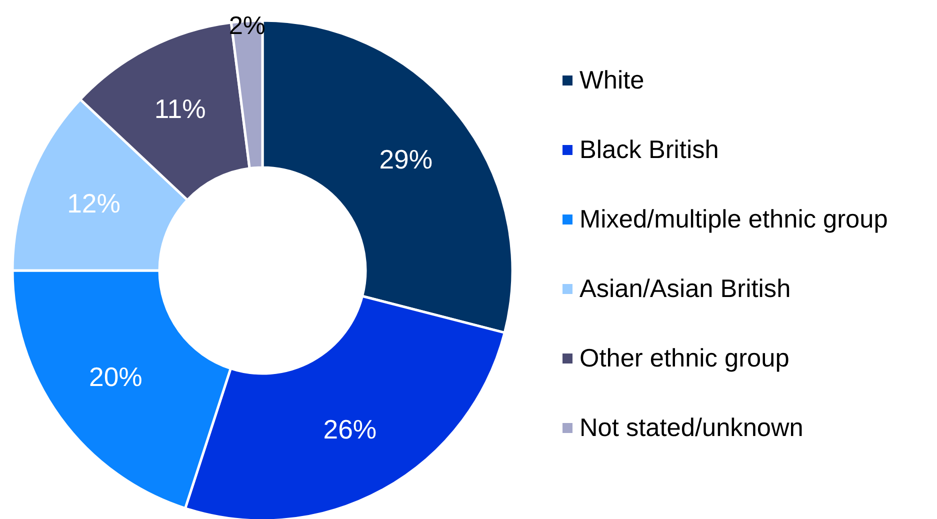  Describe the element at coordinates (685, 289) in the screenshot. I see `legend-label: Asian/Asian British` at that location.